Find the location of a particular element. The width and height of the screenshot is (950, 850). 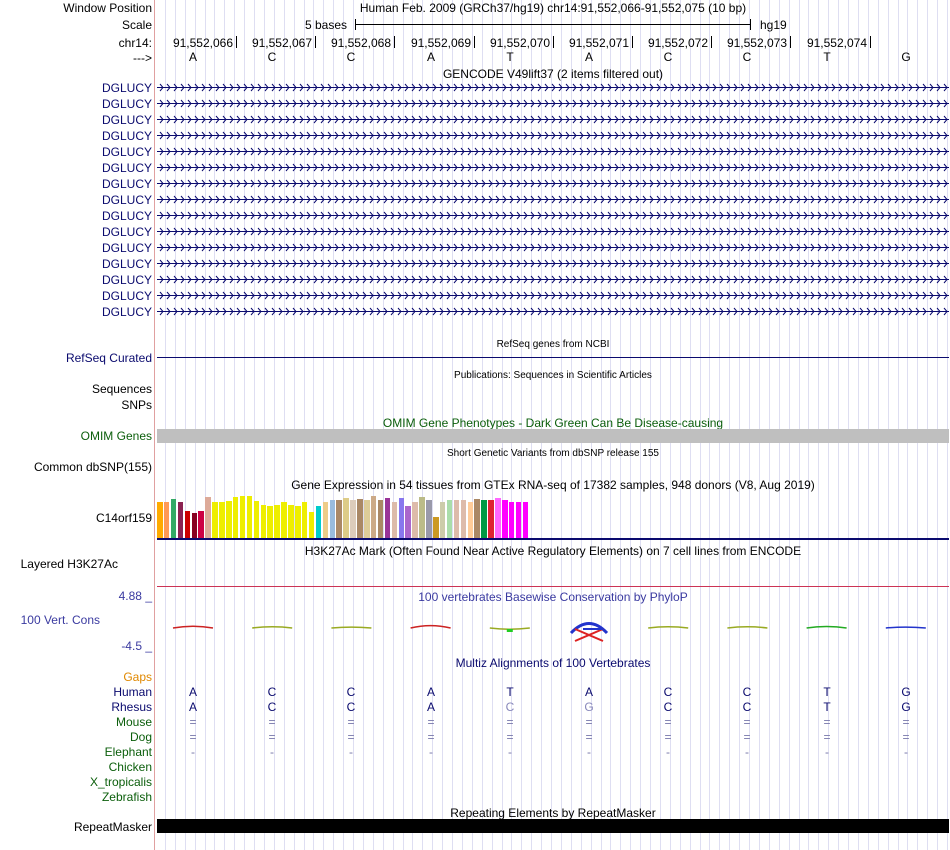

phylop-conservation-plot is located at coordinates (553, 625).